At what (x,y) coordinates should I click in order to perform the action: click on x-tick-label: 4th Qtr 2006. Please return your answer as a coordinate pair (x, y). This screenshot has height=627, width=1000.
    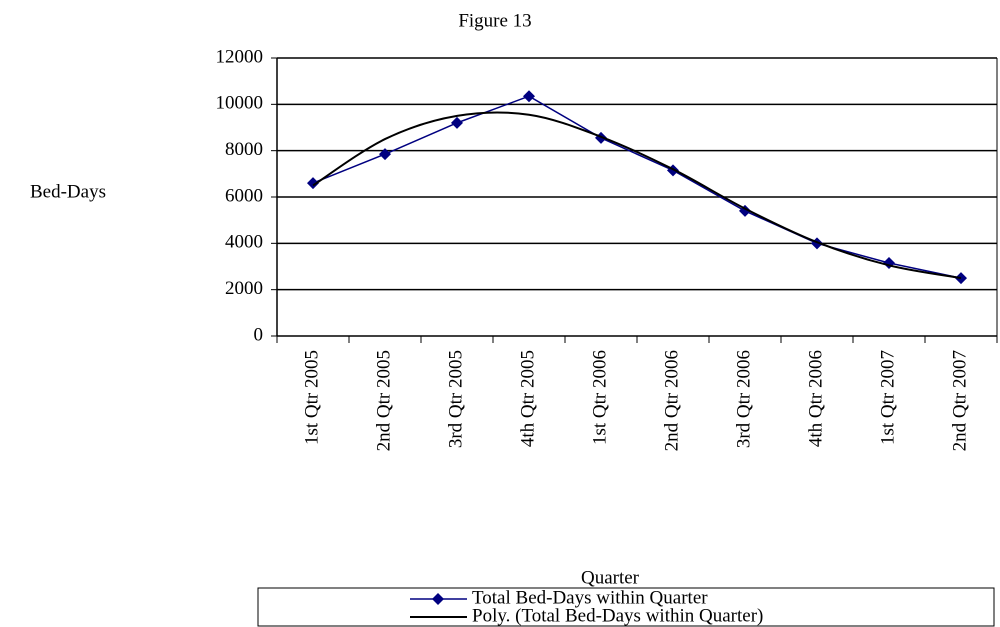
    Looking at the image, I should click on (815, 398).